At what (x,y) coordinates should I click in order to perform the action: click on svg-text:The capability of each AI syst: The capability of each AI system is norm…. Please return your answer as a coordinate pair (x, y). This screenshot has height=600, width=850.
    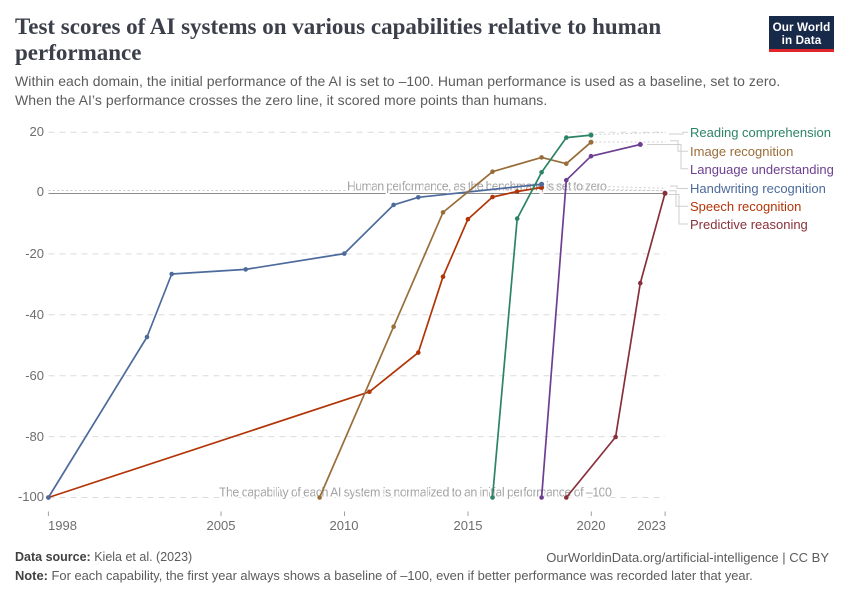
    Looking at the image, I should click on (415, 493).